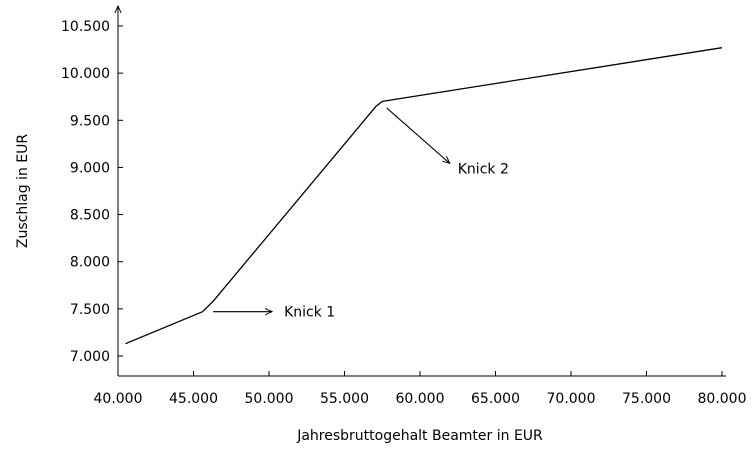  I want to click on y-tick-label: 7.000, so click(90, 357).